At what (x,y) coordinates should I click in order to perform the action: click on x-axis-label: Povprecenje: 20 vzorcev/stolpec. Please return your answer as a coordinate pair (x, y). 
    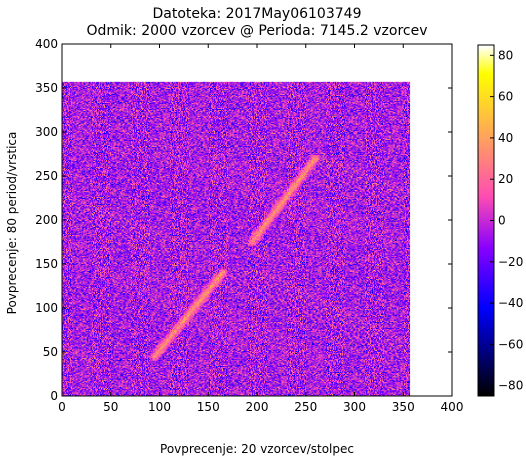
    Looking at the image, I should click on (257, 449).